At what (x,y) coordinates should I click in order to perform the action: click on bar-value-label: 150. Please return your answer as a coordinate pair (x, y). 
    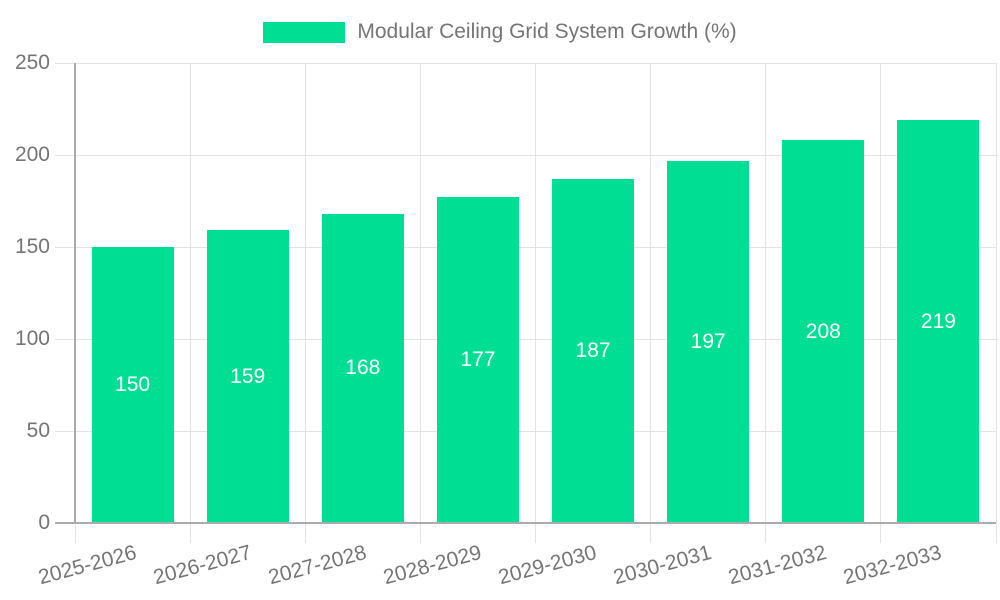
    Looking at the image, I should click on (133, 384).